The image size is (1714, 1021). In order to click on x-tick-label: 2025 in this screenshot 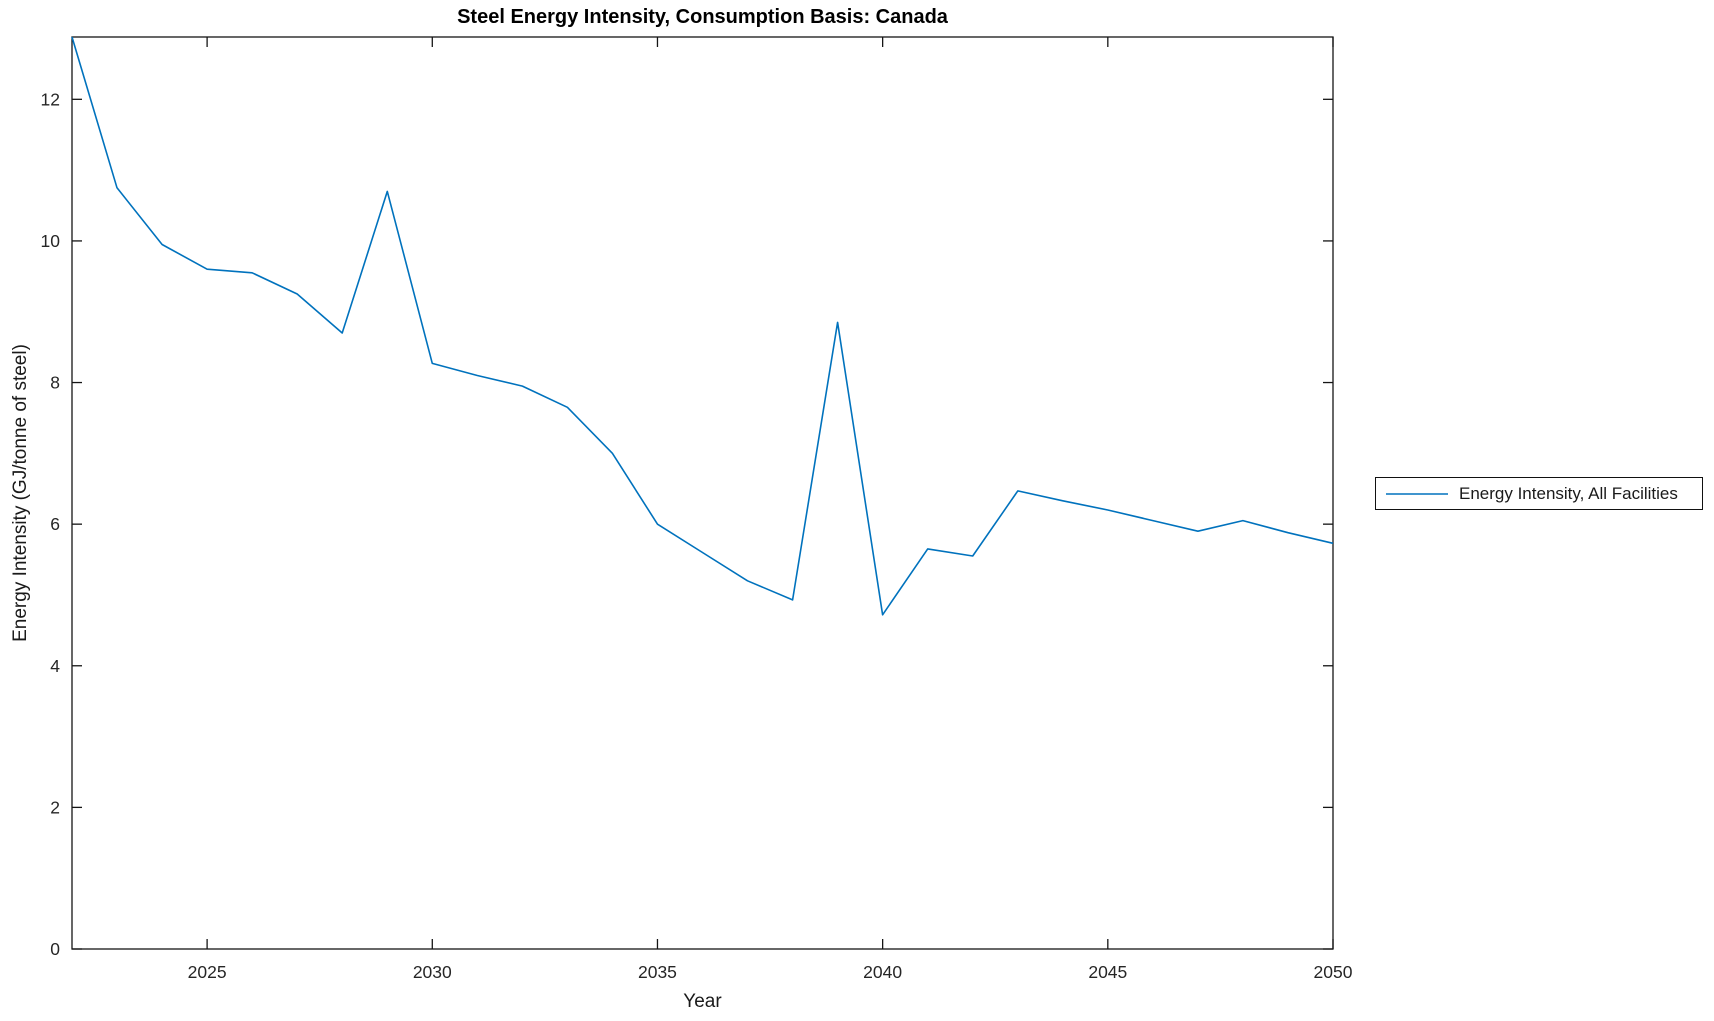, I will do `click(207, 972)`.